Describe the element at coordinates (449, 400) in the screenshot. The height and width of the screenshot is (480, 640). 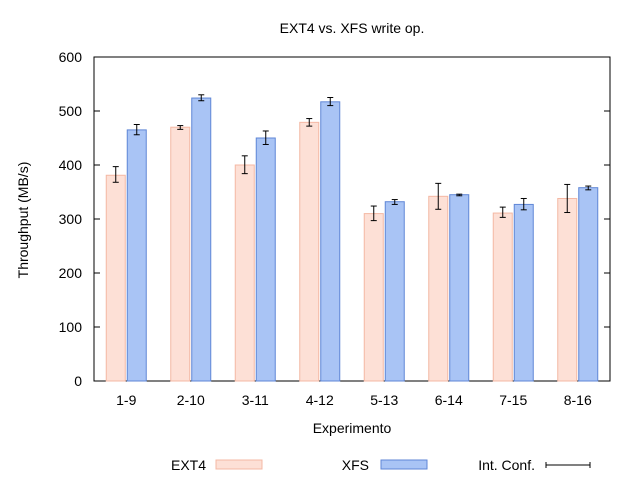
I see `x-tick-label: 6-14` at that location.